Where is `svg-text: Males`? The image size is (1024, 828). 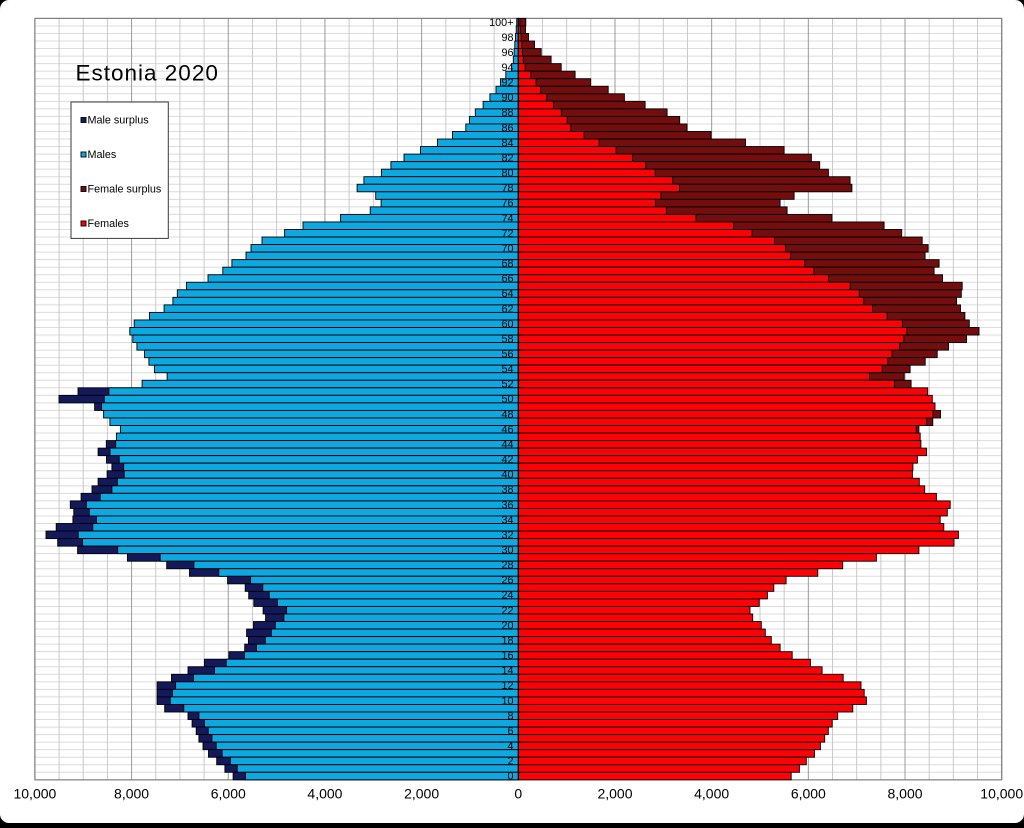 svg-text: Males is located at coordinates (102, 155).